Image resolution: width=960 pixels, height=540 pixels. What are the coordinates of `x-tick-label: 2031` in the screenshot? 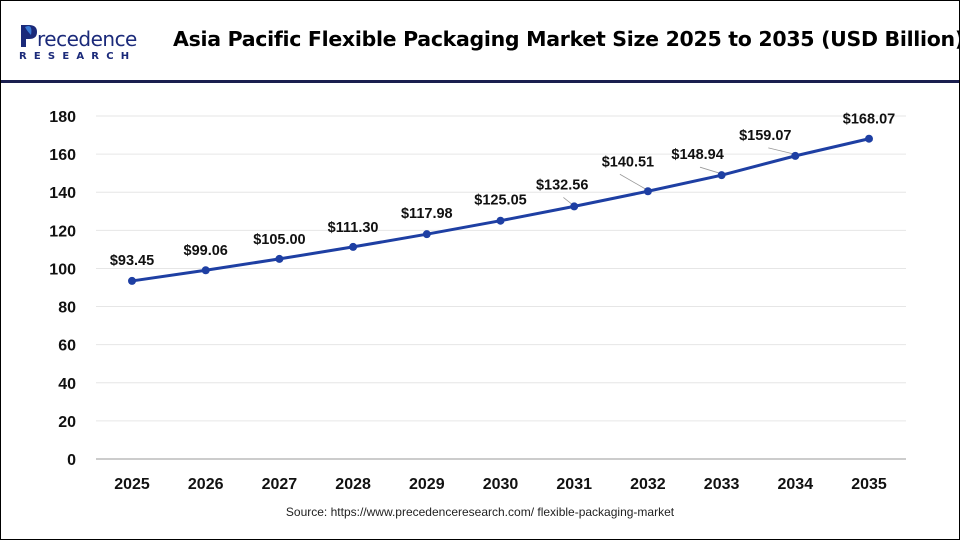 It's located at (574, 484).